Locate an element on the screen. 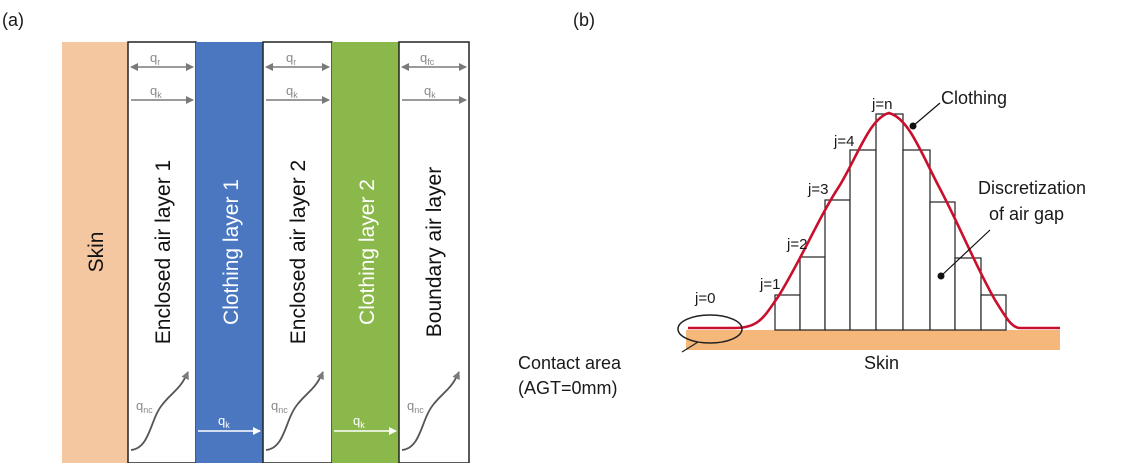 The image size is (1128, 463). contact-area-label-line1: Contact area is located at coordinates (570, 363).